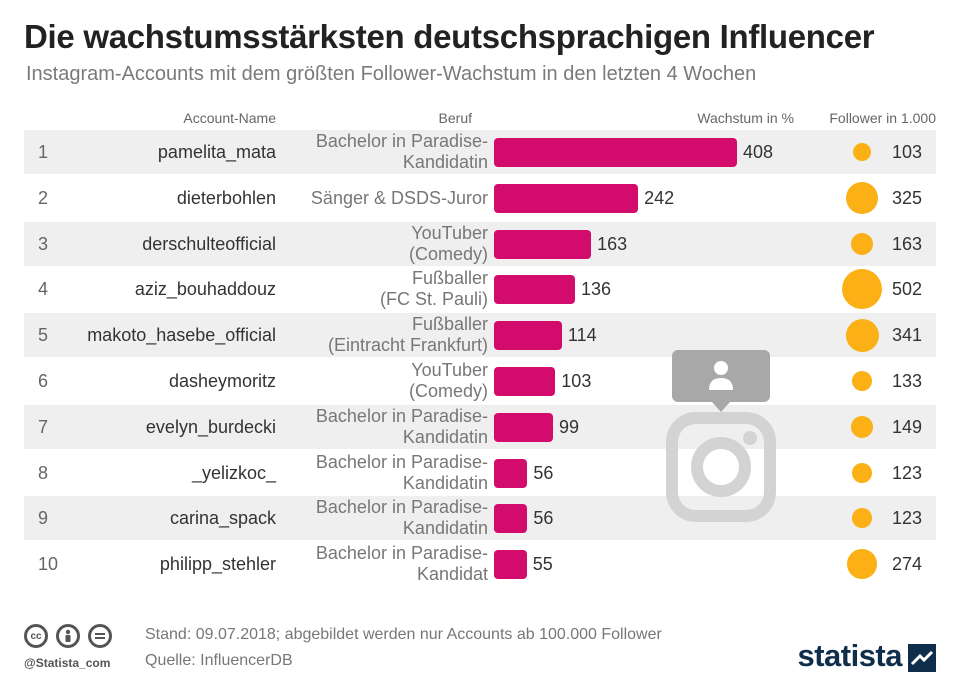 This screenshot has width=960, height=684. What do you see at coordinates (907, 289) in the screenshot?
I see `follower-value-label: 502` at bounding box center [907, 289].